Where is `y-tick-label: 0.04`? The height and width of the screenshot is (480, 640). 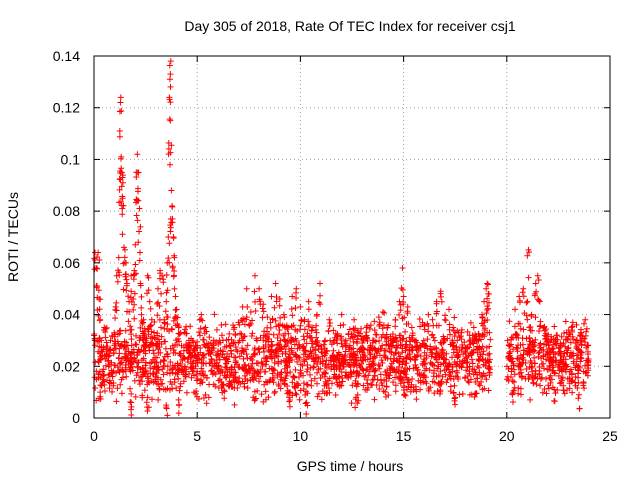
y-tick-label: 0.04 is located at coordinates (66, 315).